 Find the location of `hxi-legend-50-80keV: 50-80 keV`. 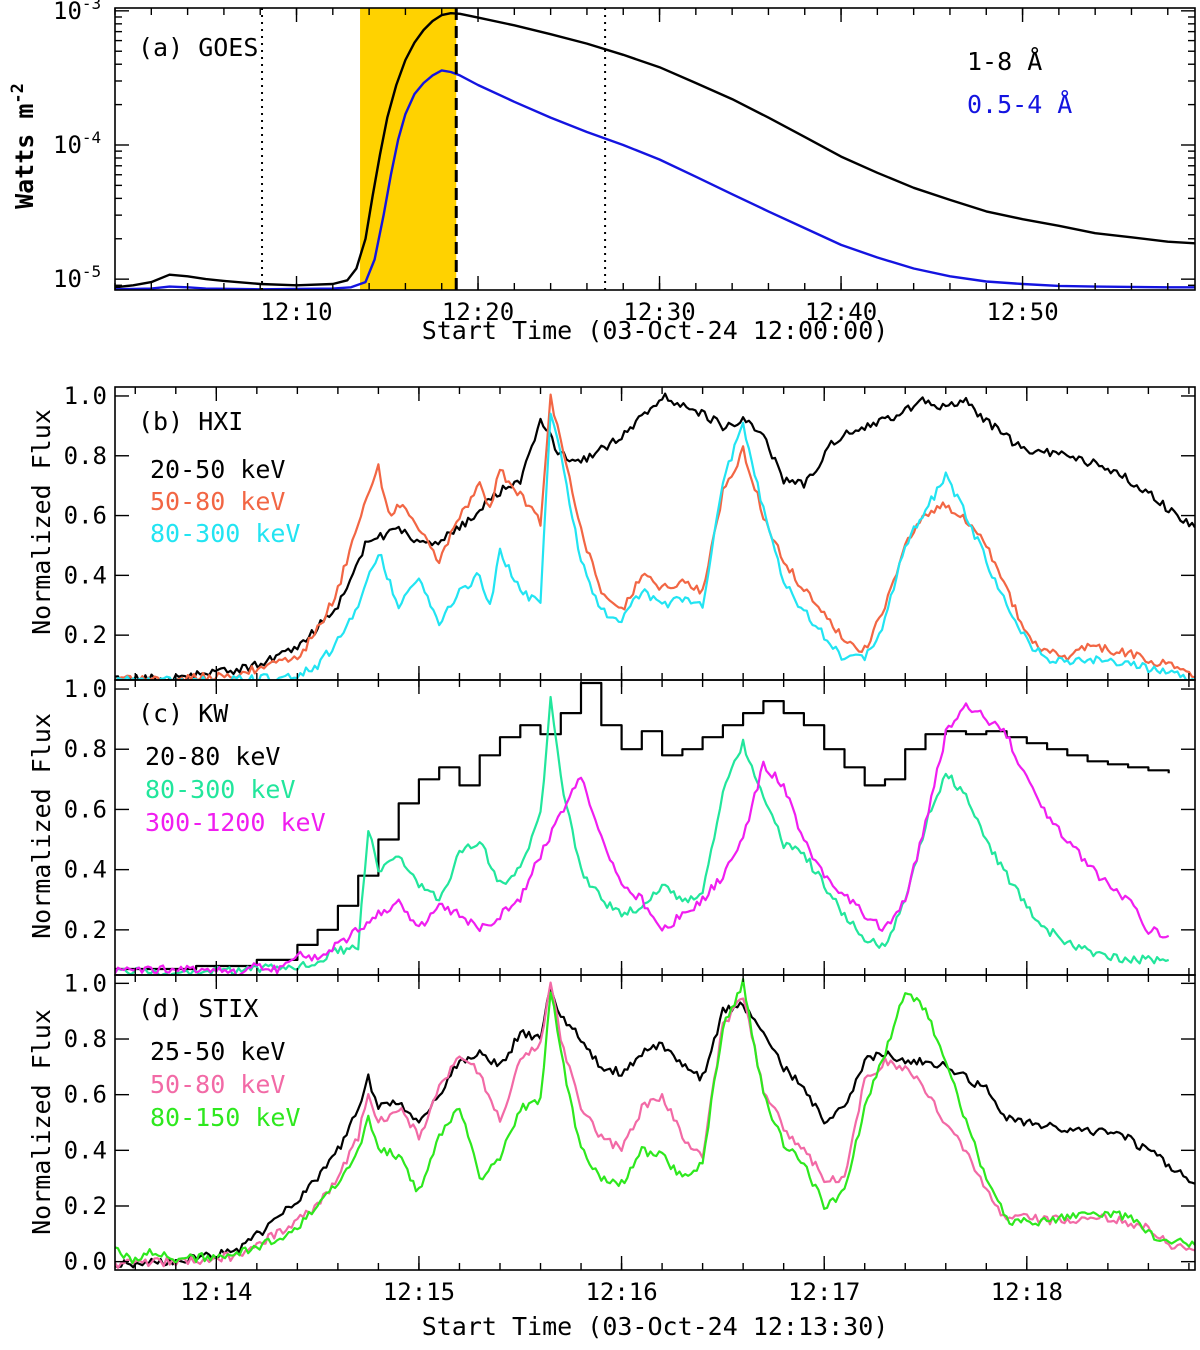

hxi-legend-50-80keV: 50-80 keV is located at coordinates (217, 501).